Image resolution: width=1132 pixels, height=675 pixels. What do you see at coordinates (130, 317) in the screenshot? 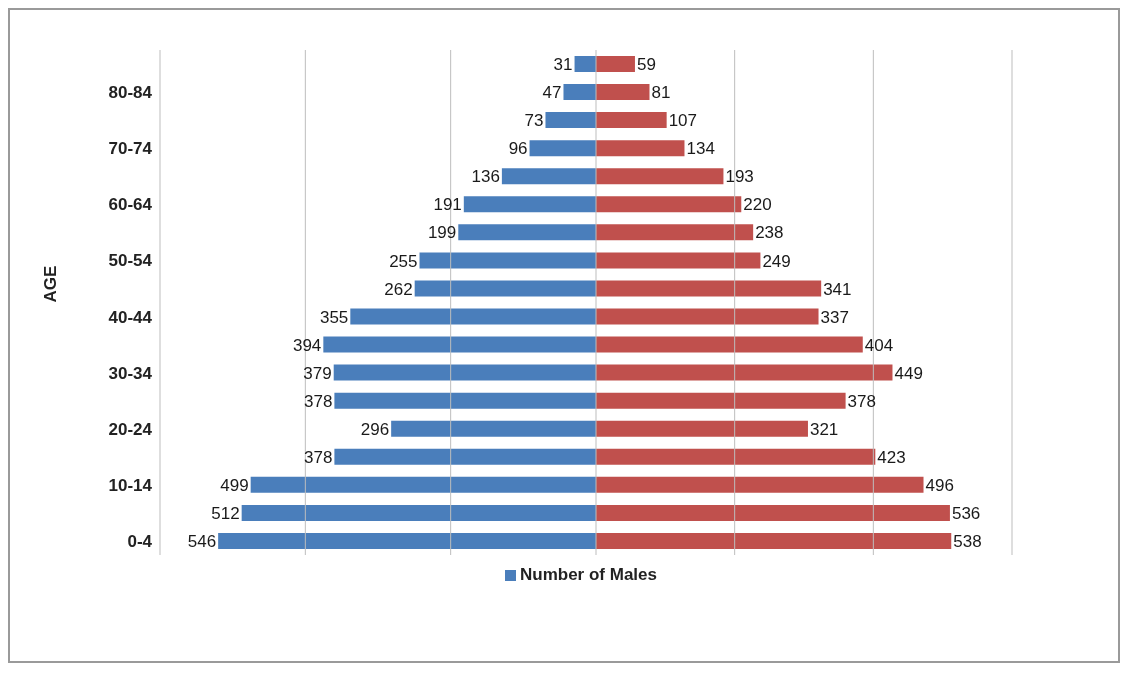
I see `y-tick-label: 40-44` at bounding box center [130, 317].